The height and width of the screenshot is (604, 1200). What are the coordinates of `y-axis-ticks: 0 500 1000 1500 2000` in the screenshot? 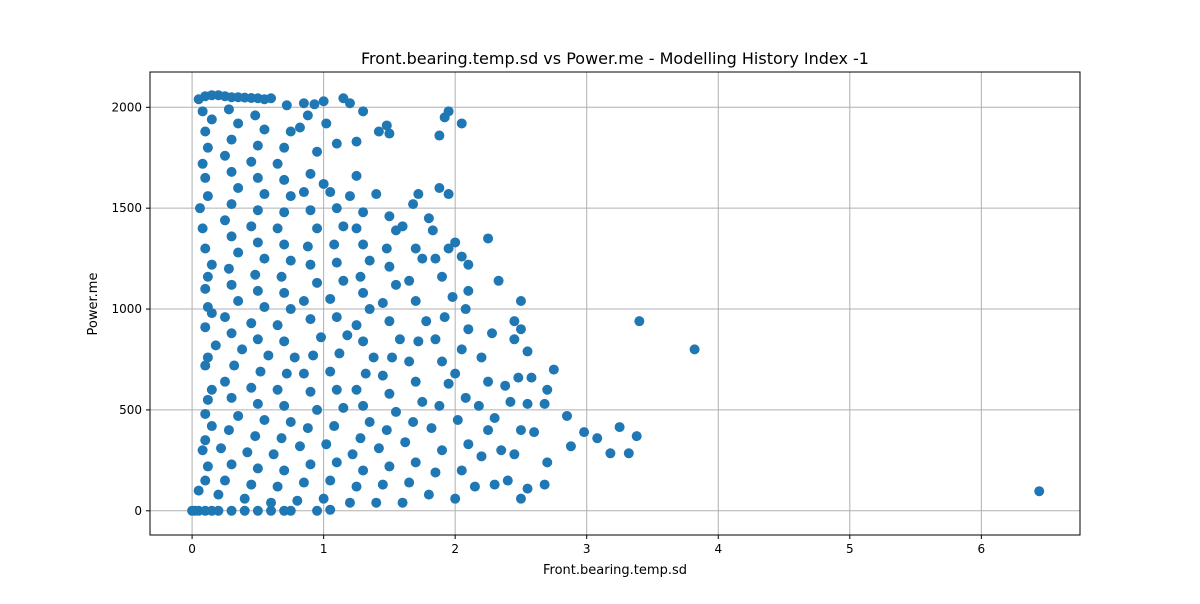 It's located at (130, 309).